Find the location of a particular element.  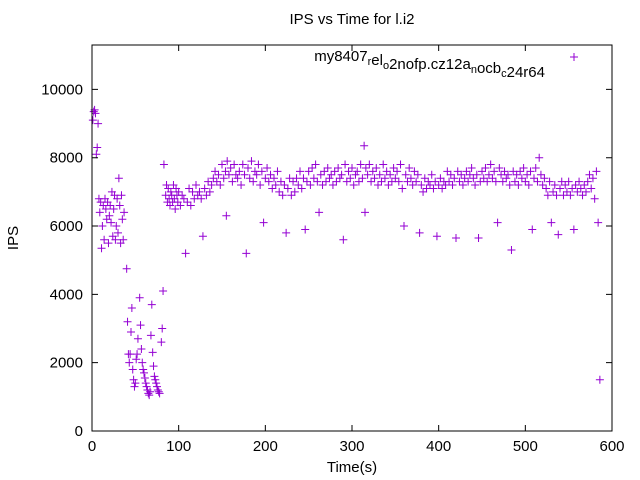

x-tick-label: 400 is located at coordinates (438, 446).